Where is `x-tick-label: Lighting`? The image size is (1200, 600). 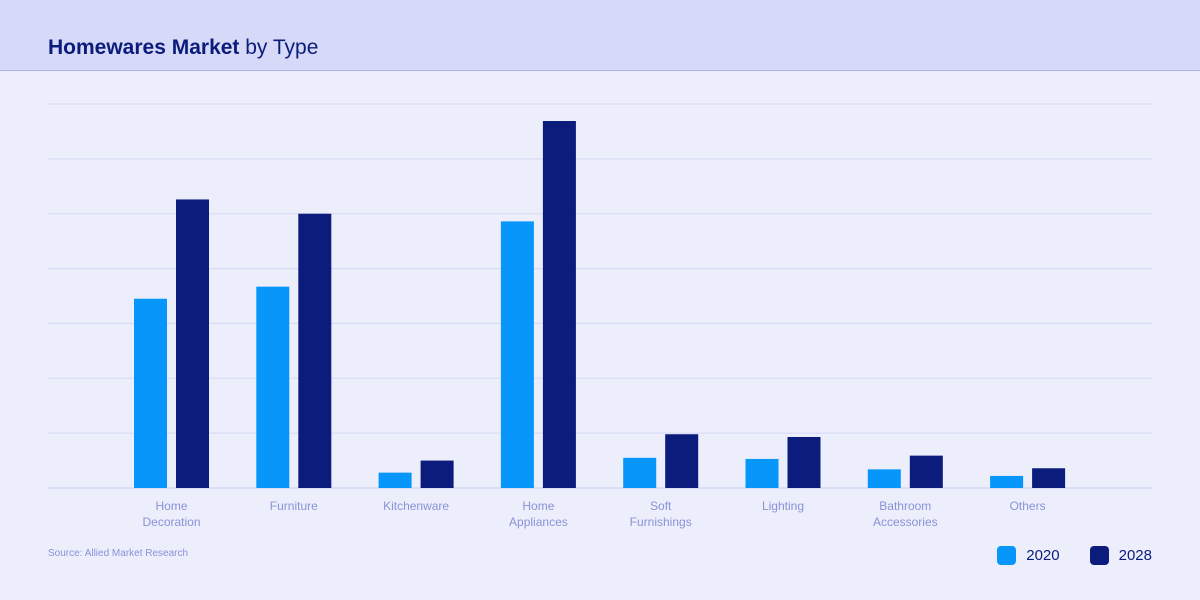 x-tick-label: Lighting is located at coordinates (783, 506).